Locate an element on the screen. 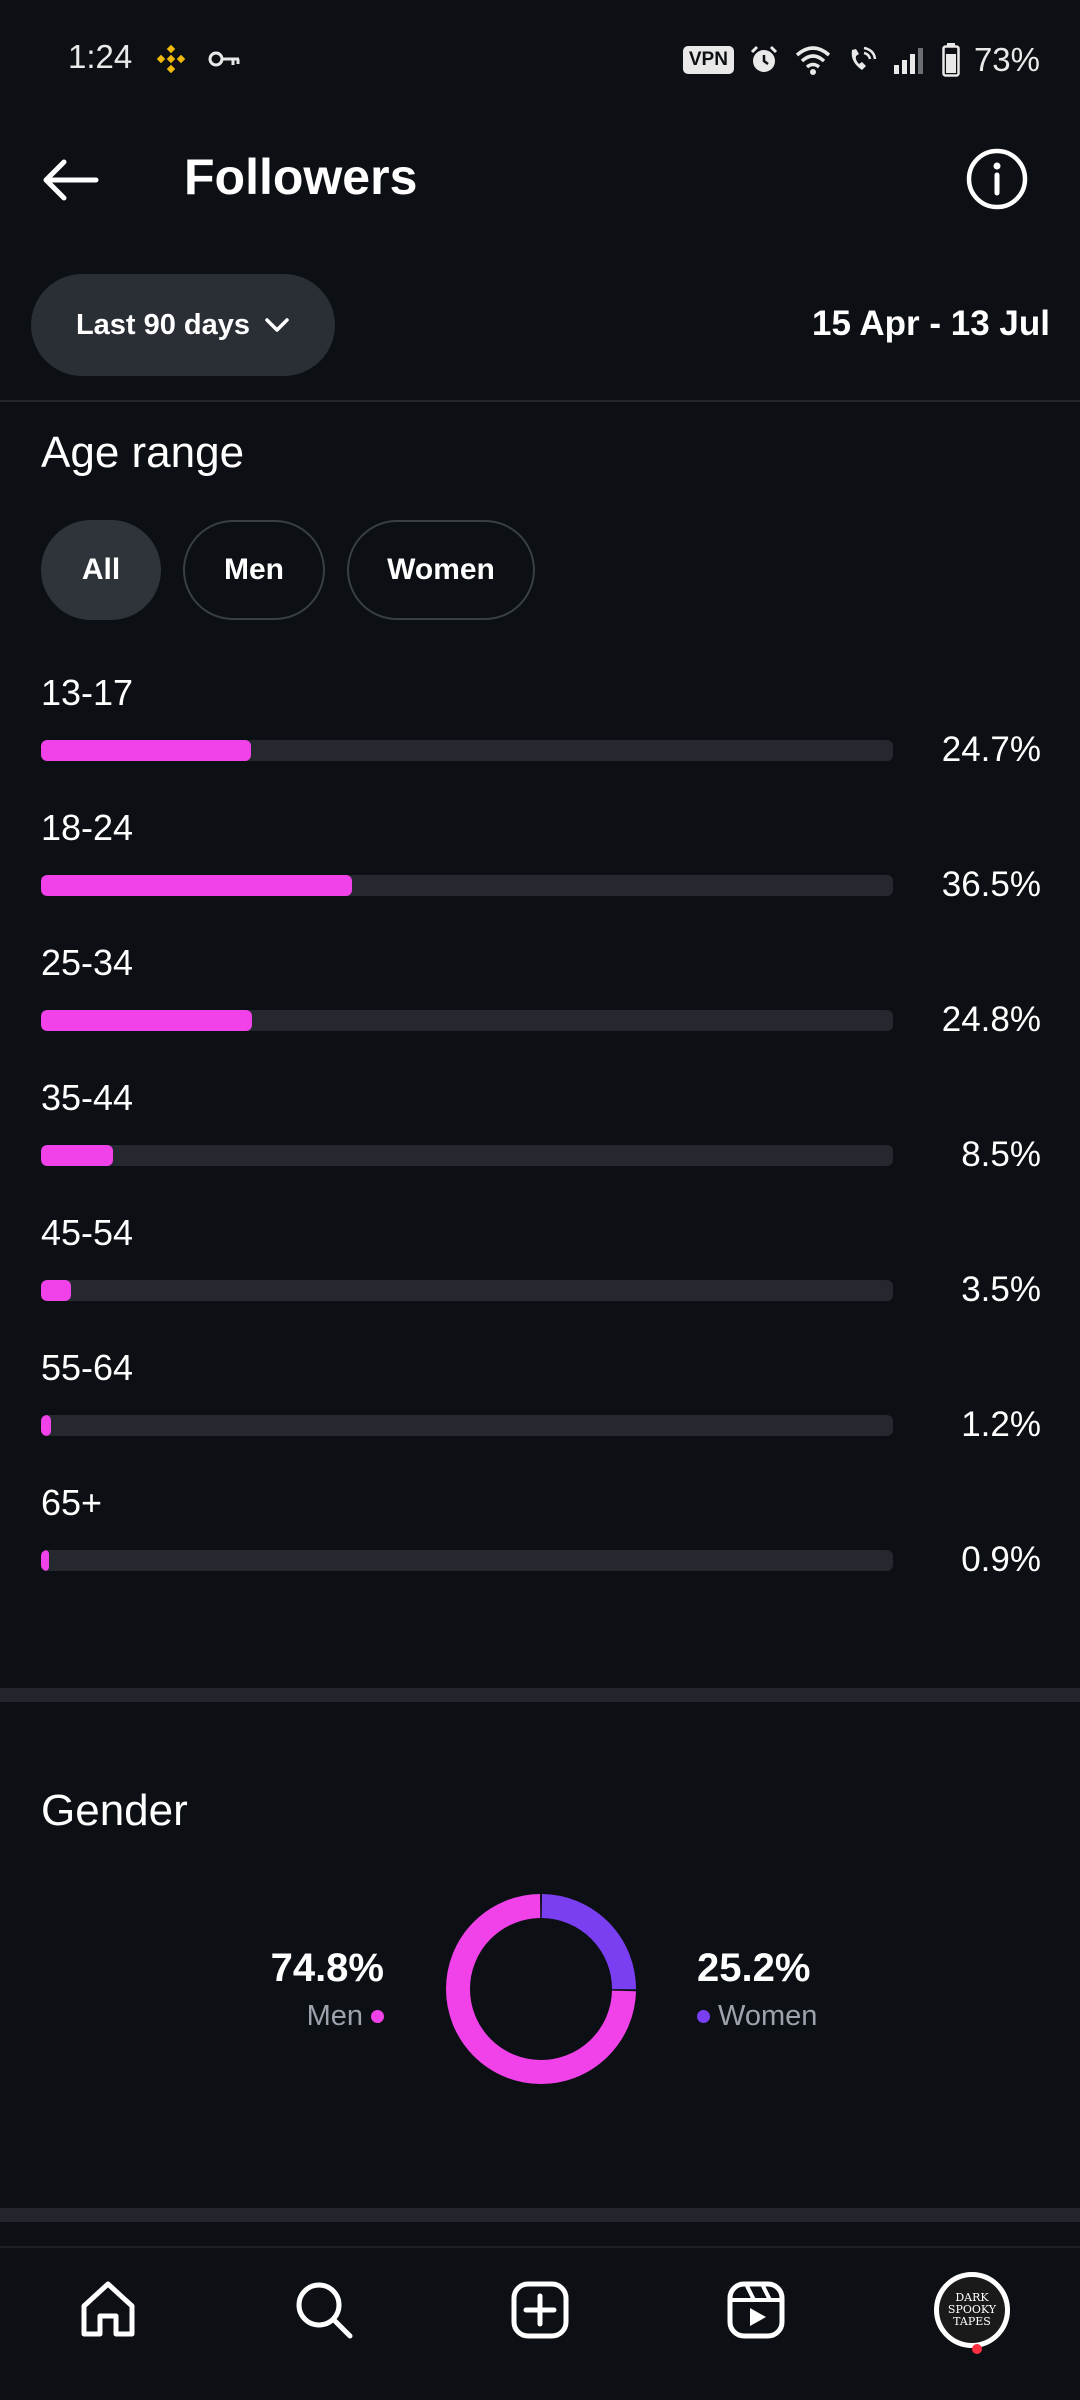  chip-all: All is located at coordinates (101, 570).